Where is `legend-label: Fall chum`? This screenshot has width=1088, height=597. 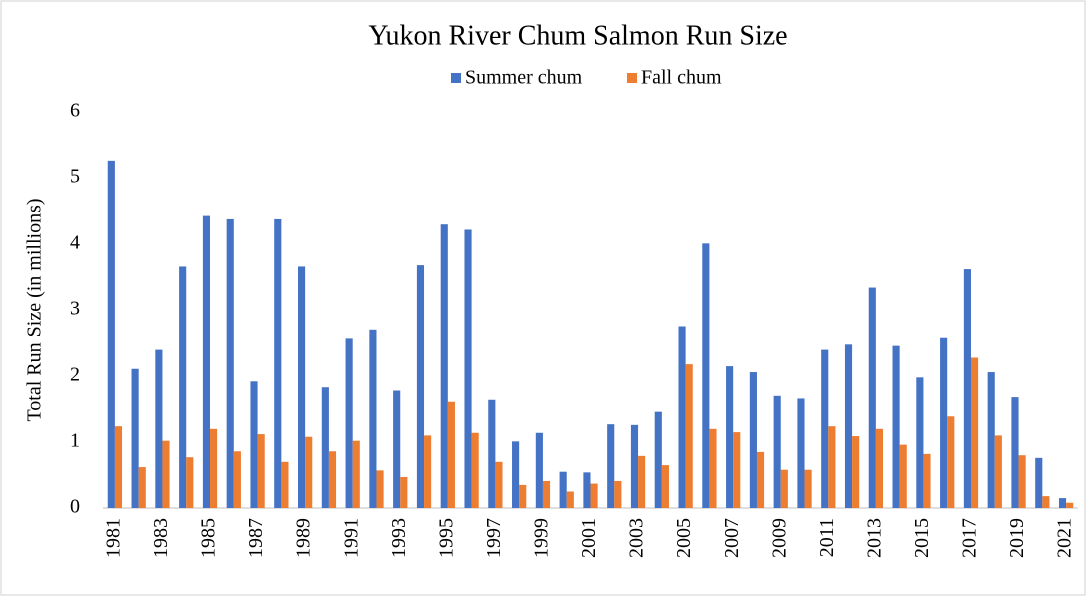 legend-label: Fall chum is located at coordinates (681, 78).